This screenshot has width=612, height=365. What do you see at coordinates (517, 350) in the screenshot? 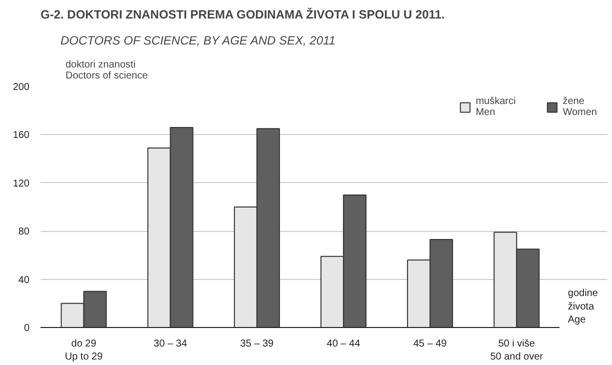
I see `x-tick-label: 50 i više 50 and over` at bounding box center [517, 350].